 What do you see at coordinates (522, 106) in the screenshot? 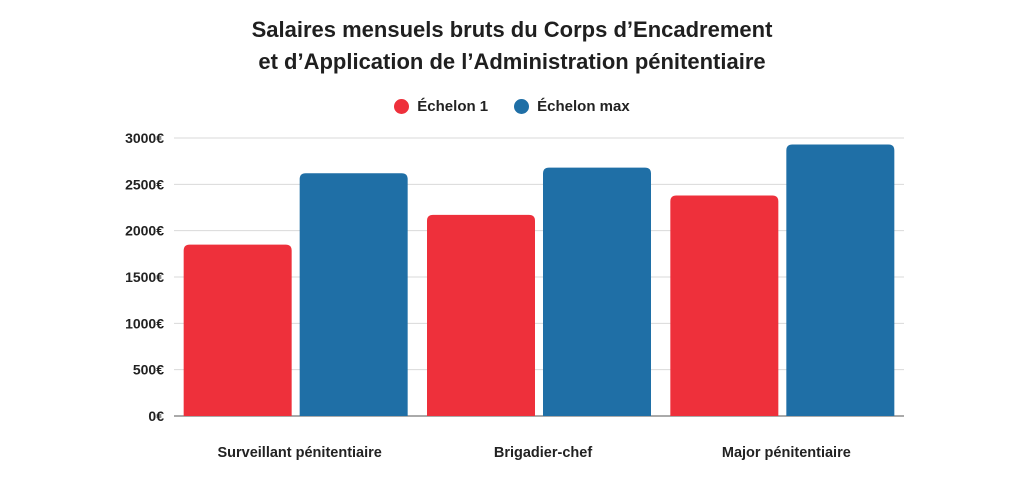
I see `legend-swatch-echelon-max` at bounding box center [522, 106].